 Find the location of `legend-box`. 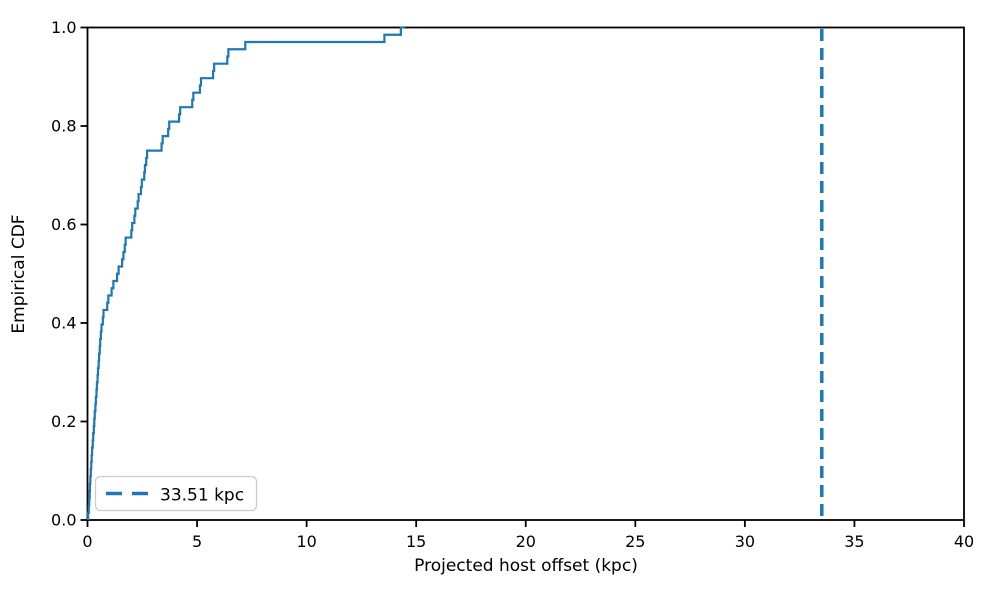

legend-box is located at coordinates (176, 493).